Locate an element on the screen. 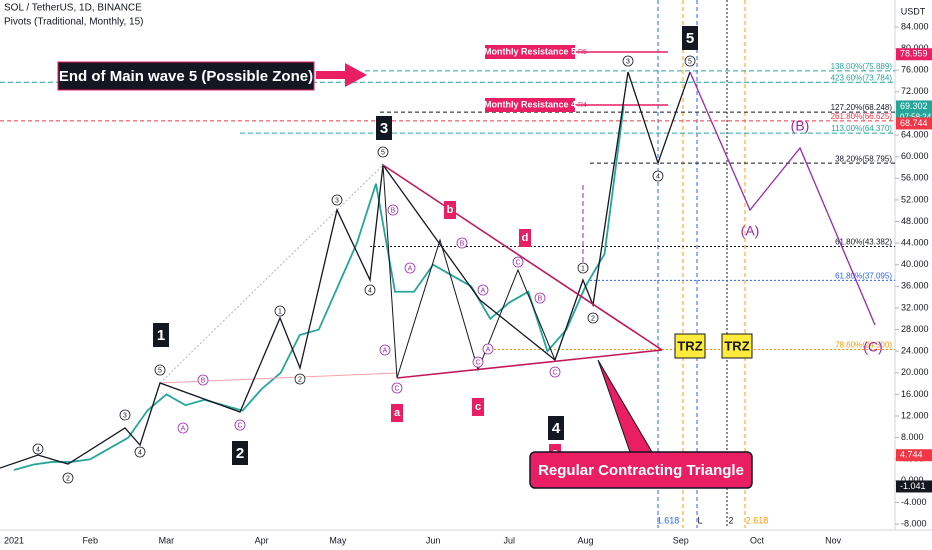 The image size is (932, 550). y-tick-label: 24.000 is located at coordinates (915, 351).